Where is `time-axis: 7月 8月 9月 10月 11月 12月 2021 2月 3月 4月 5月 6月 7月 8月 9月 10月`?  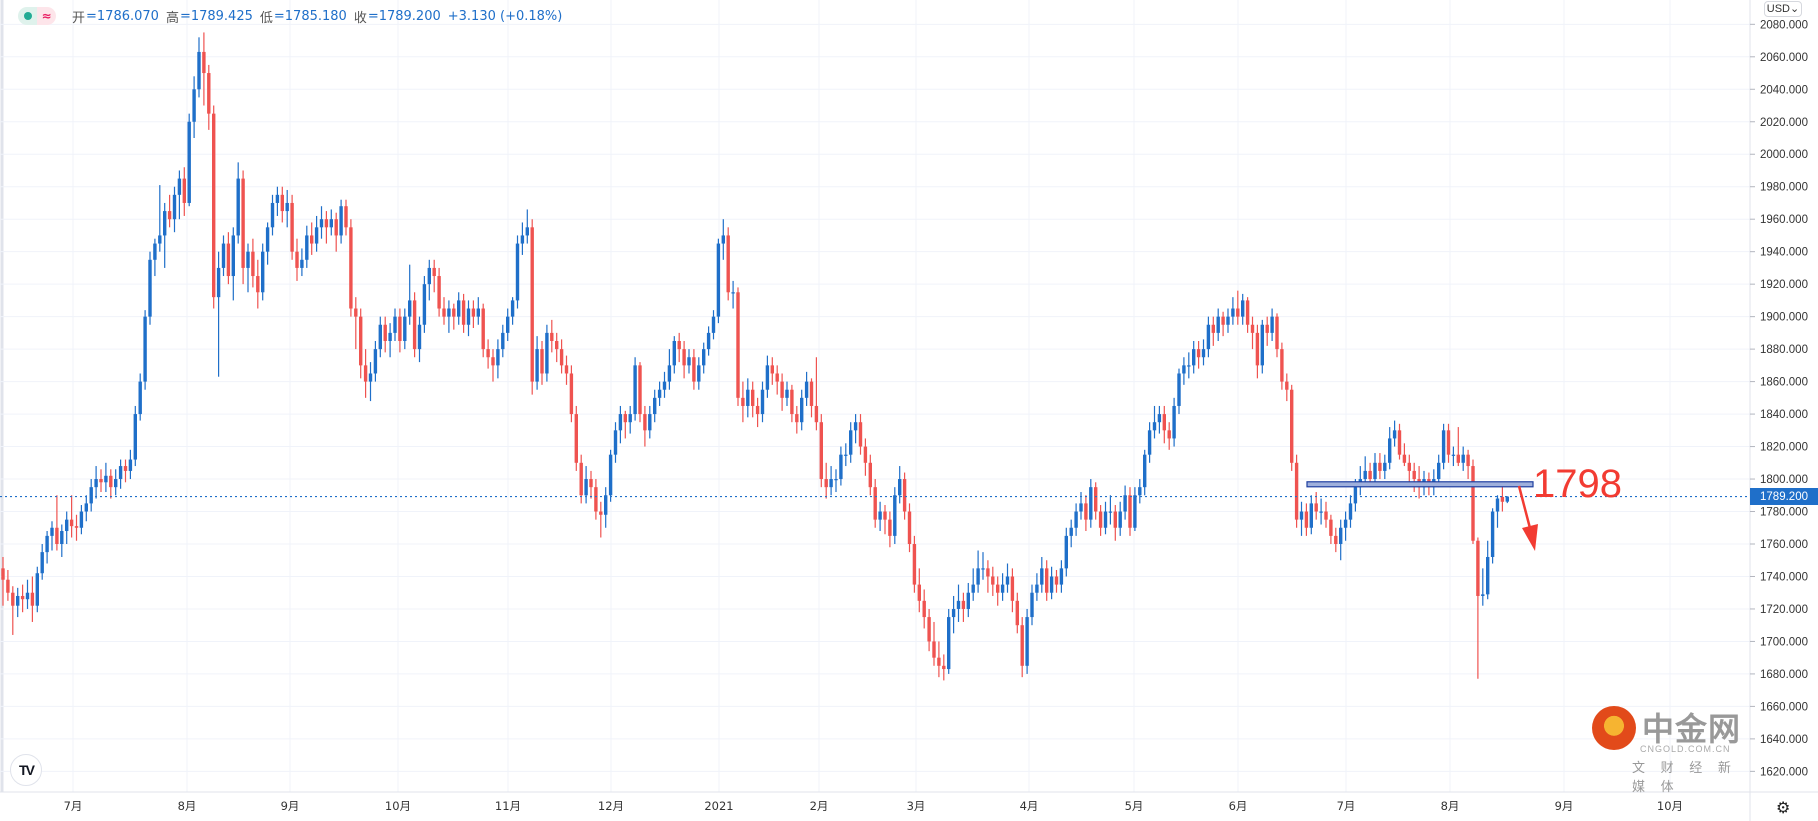
time-axis: 7月 8月 9月 10月 11月 12月 2021 2月 3月 4月 5月 6月 7月 8月 9月 10月 is located at coordinates (873, 806).